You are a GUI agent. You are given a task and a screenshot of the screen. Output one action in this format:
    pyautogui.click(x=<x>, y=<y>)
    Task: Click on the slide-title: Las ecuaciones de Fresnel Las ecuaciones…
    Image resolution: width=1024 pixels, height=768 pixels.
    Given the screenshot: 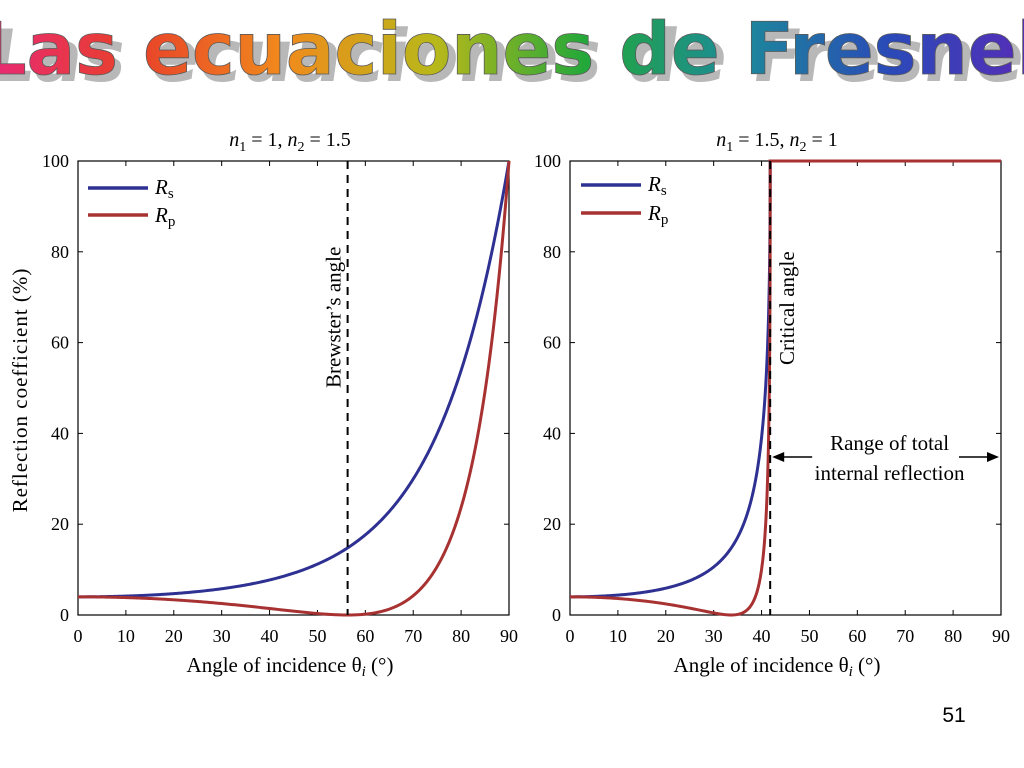 What is the action you would take?
    pyautogui.click(x=512, y=53)
    